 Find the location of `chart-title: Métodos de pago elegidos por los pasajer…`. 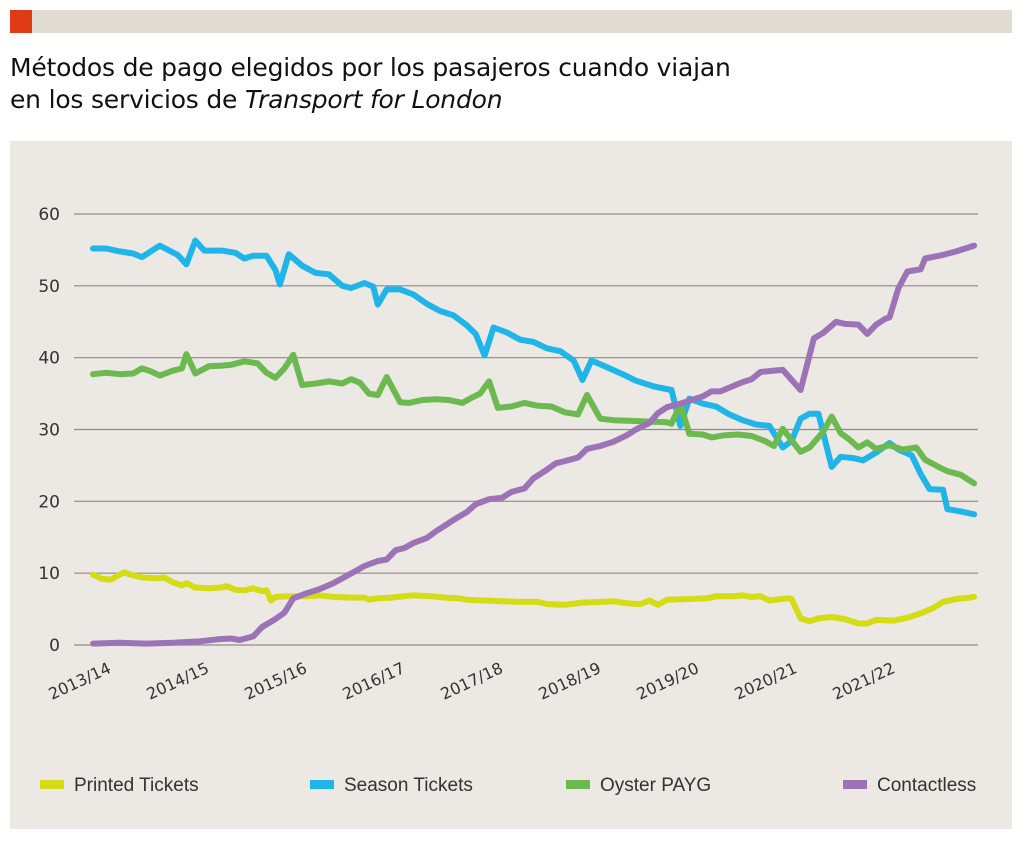

chart-title: Métodos de pago elegidos por los pasajer… is located at coordinates (510, 84).